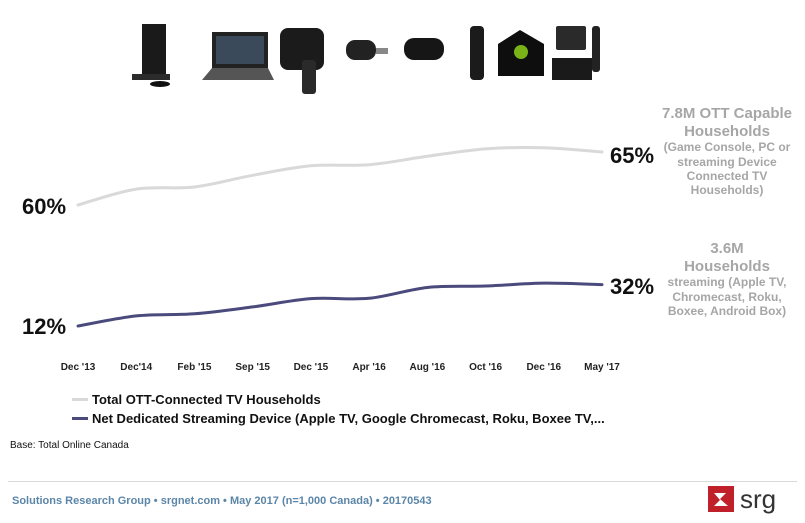 This screenshot has width=805, height=523. What do you see at coordinates (576, 53) in the screenshot?
I see `tv-box-keyboard-icon` at bounding box center [576, 53].